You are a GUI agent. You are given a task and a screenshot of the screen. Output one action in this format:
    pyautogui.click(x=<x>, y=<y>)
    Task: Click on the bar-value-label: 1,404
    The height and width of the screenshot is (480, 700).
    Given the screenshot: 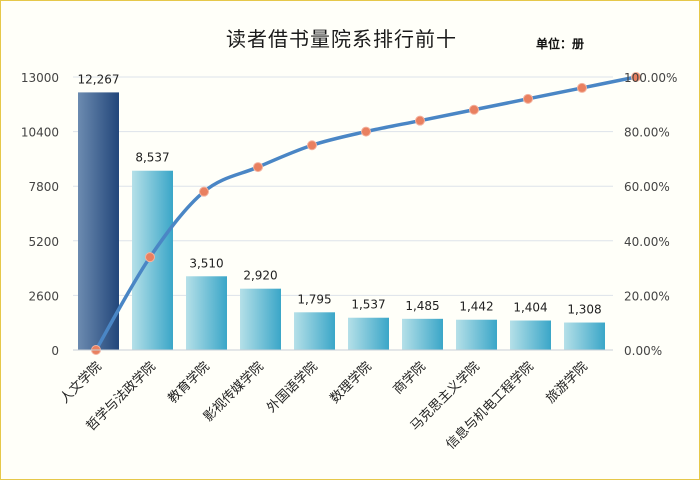 What is the action you would take?
    pyautogui.click(x=530, y=308)
    